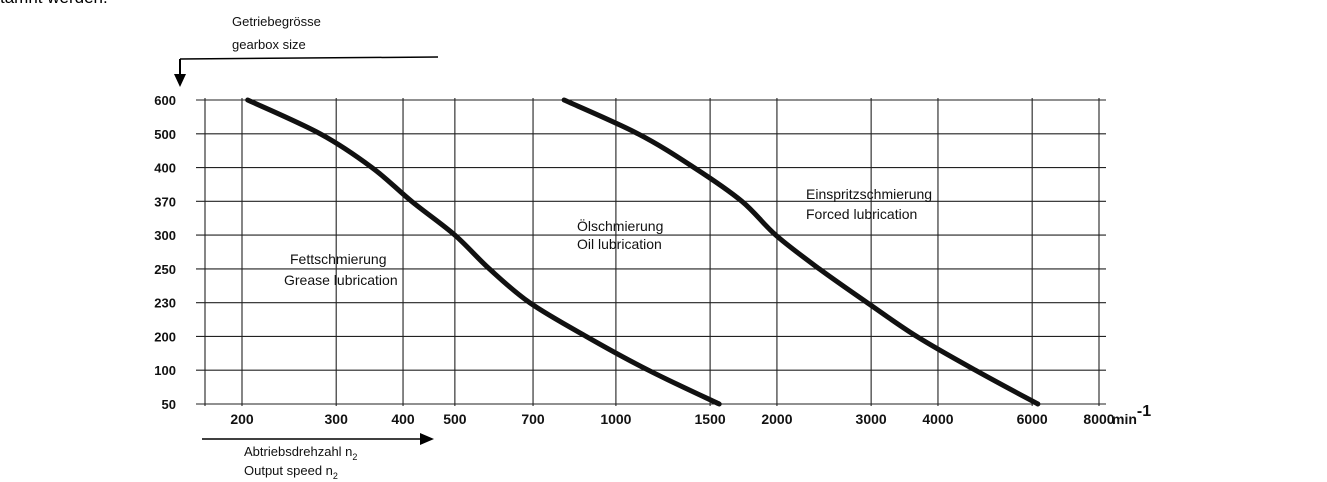  Describe the element at coordinates (165, 168) in the screenshot. I see `y-tick-label: 400` at that location.